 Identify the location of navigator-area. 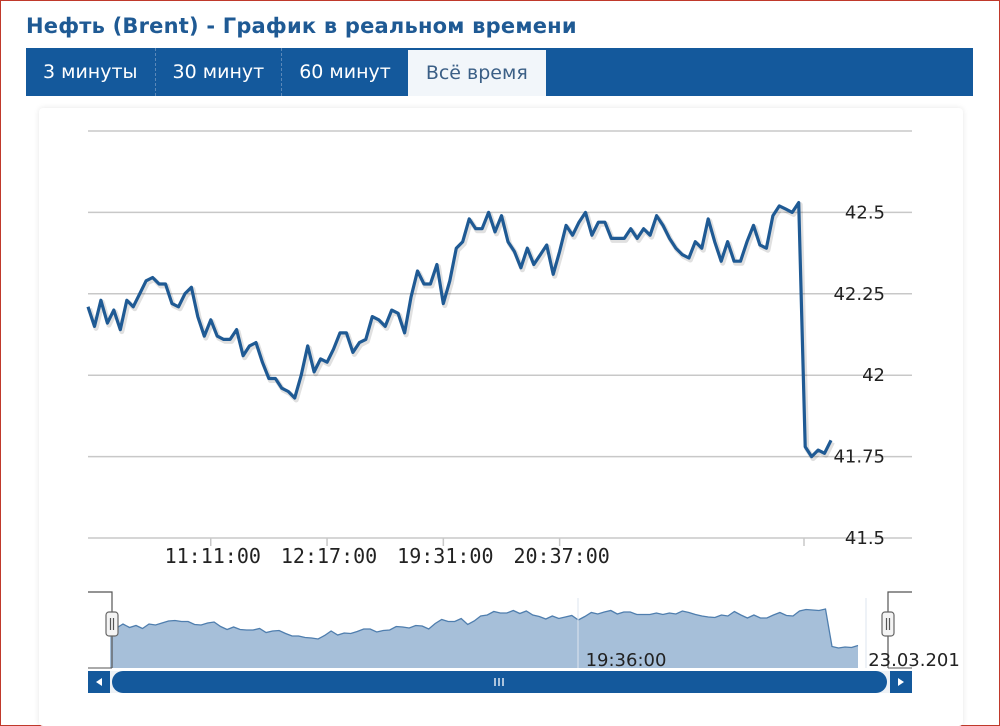
(484, 638).